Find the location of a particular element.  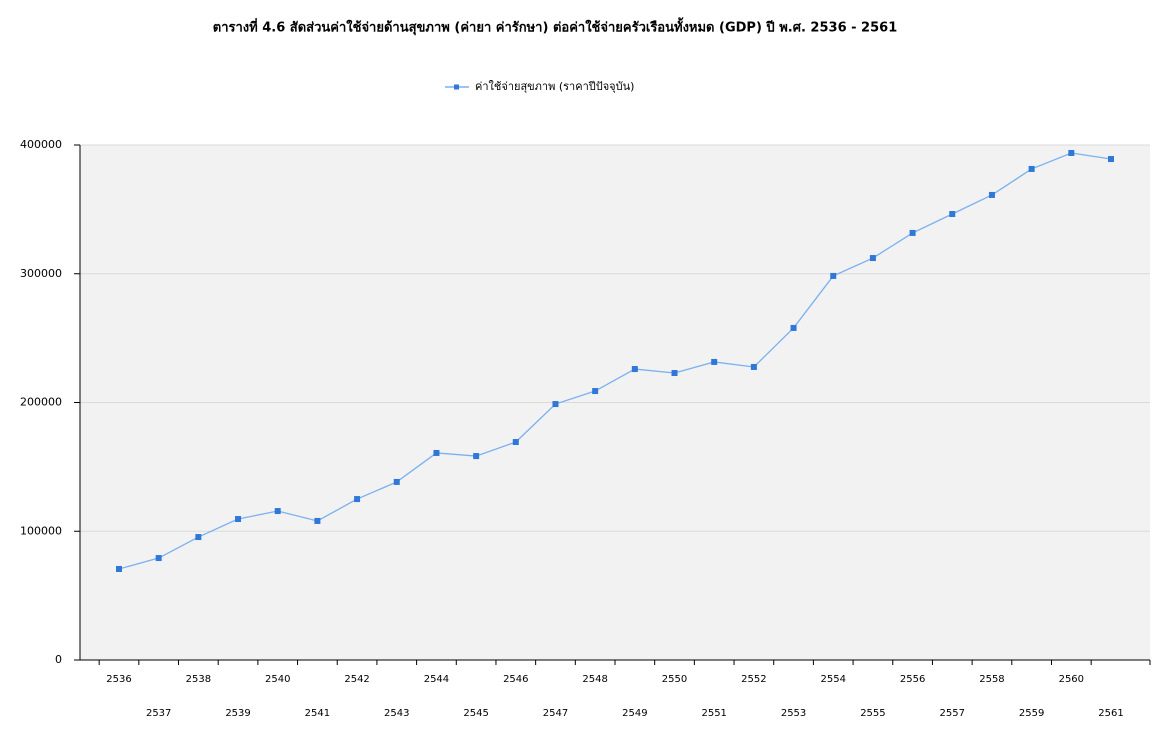

x-tick-label: 2542 is located at coordinates (356, 679).